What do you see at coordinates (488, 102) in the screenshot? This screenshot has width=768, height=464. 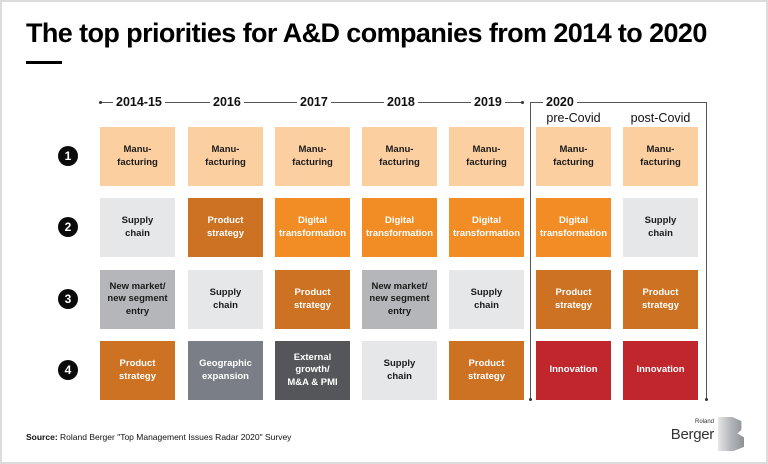 I see `year-label: 2019` at bounding box center [488, 102].